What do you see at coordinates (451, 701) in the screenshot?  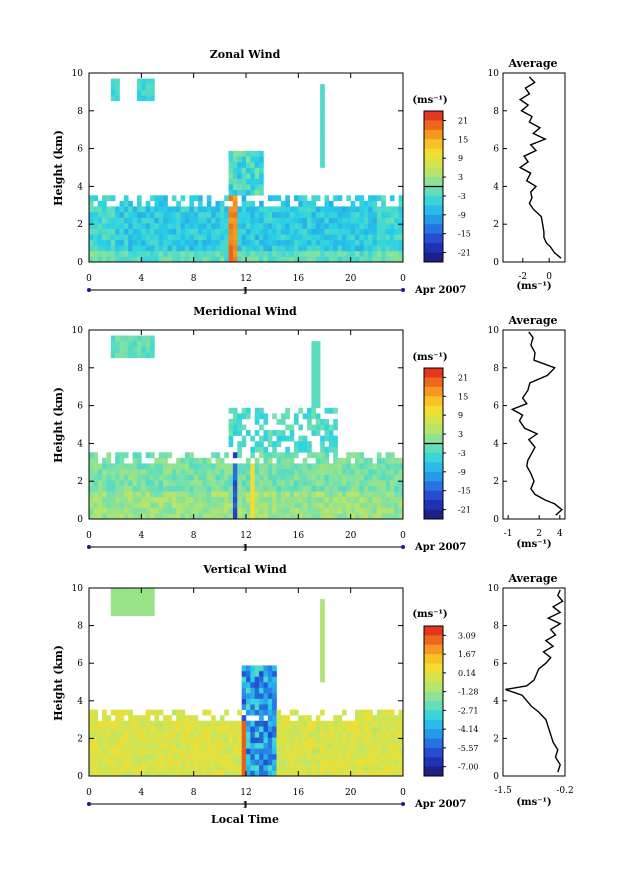 I see `vertical-colorbar: 3.091.670.14-1.28-2.71-4.14-5.57-7.00` at bounding box center [451, 701].